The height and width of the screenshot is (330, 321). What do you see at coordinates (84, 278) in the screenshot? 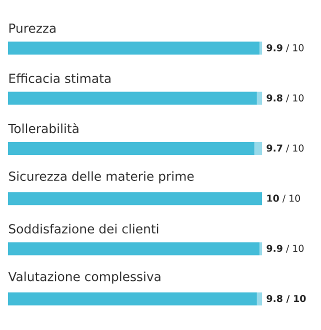
I see `y-tick-label: Valutazione complessiva` at bounding box center [84, 278].